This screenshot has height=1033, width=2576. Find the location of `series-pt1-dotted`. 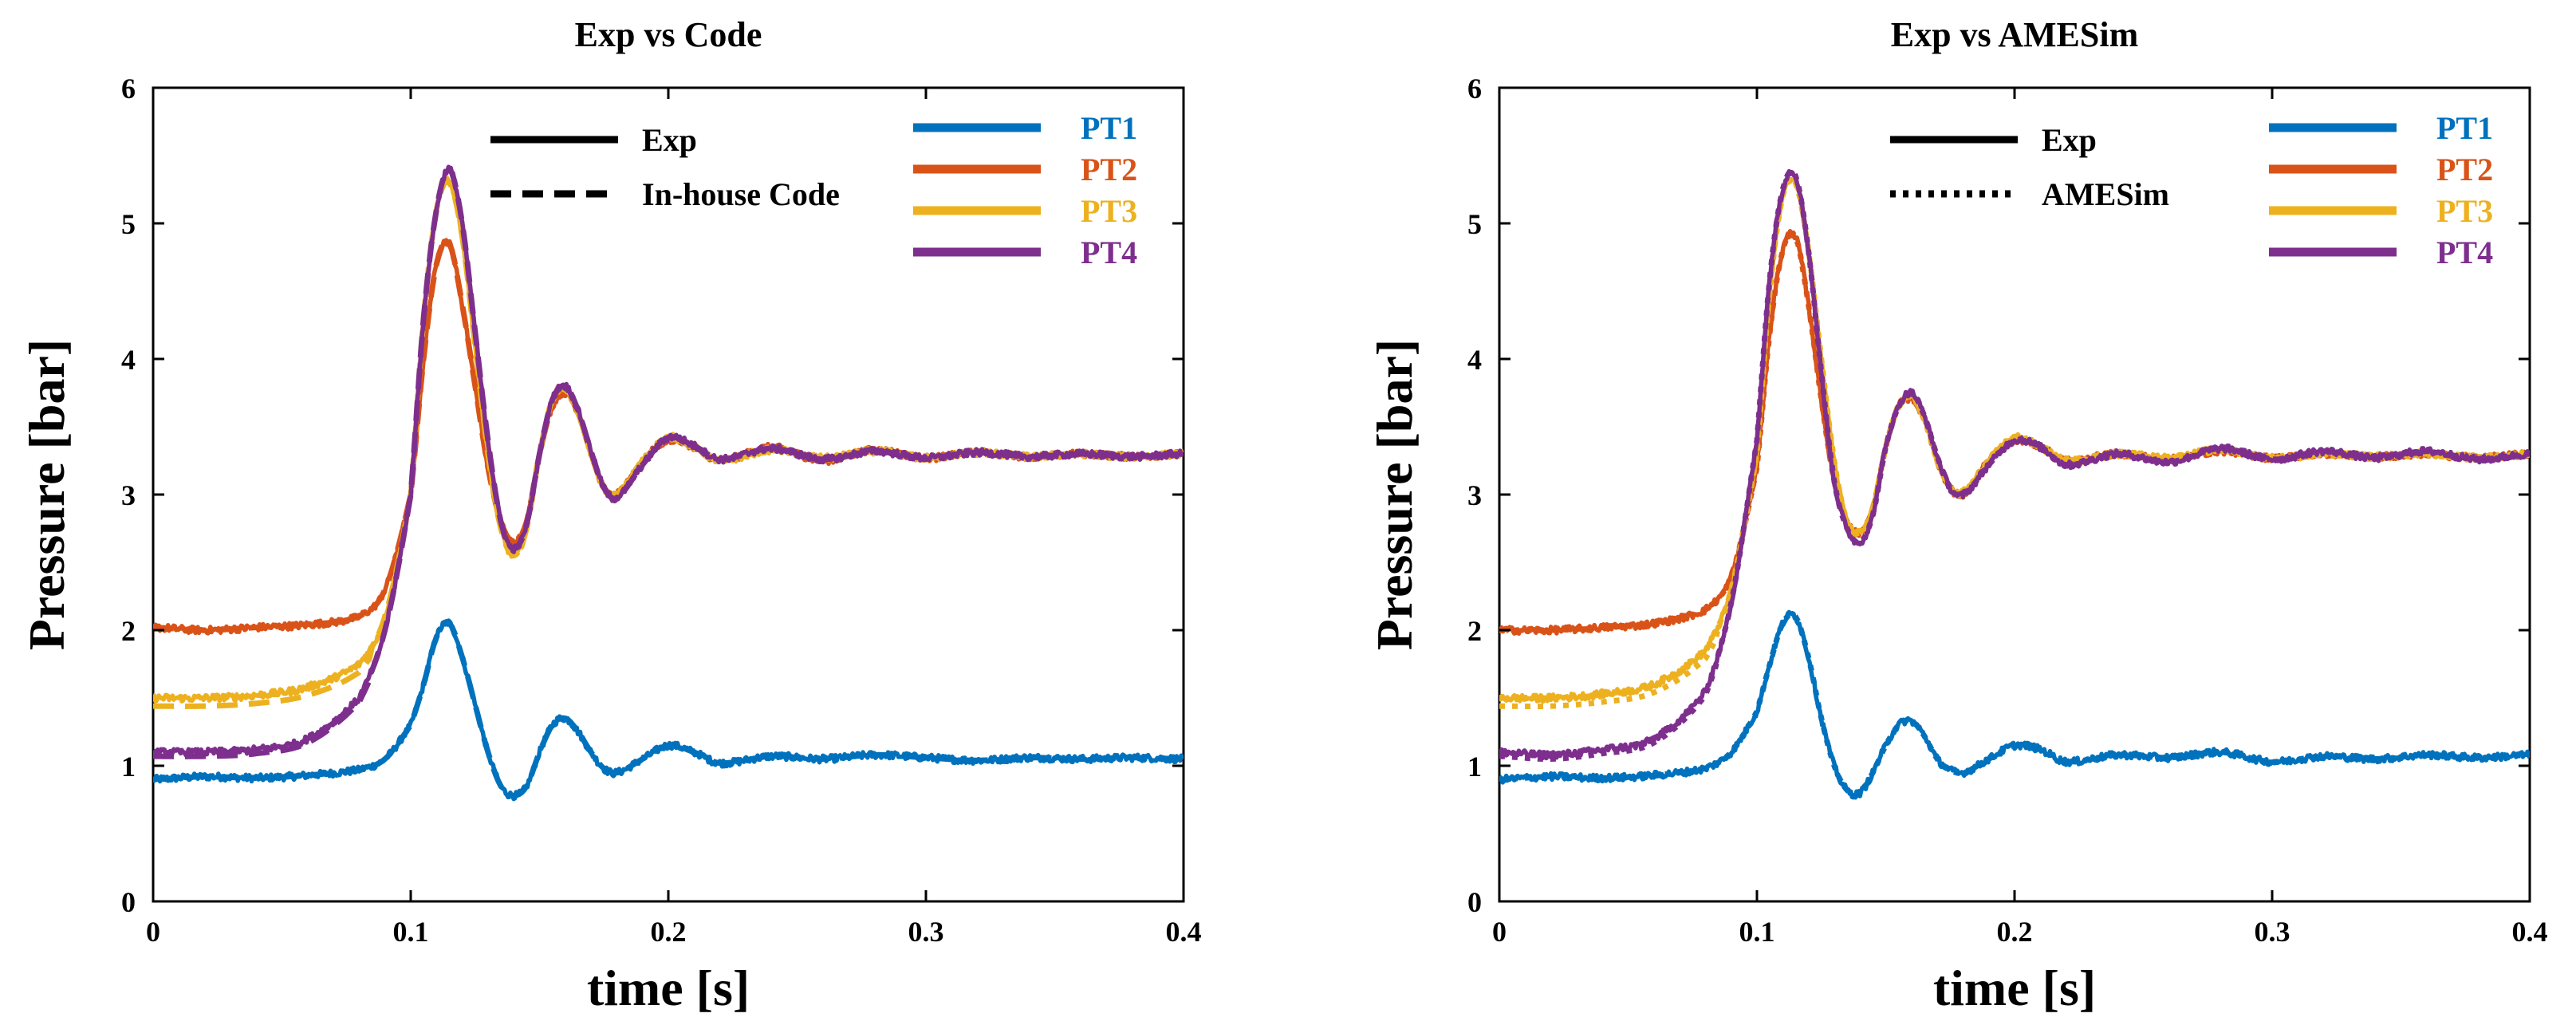

series-pt1-dotted is located at coordinates (2014, 705).